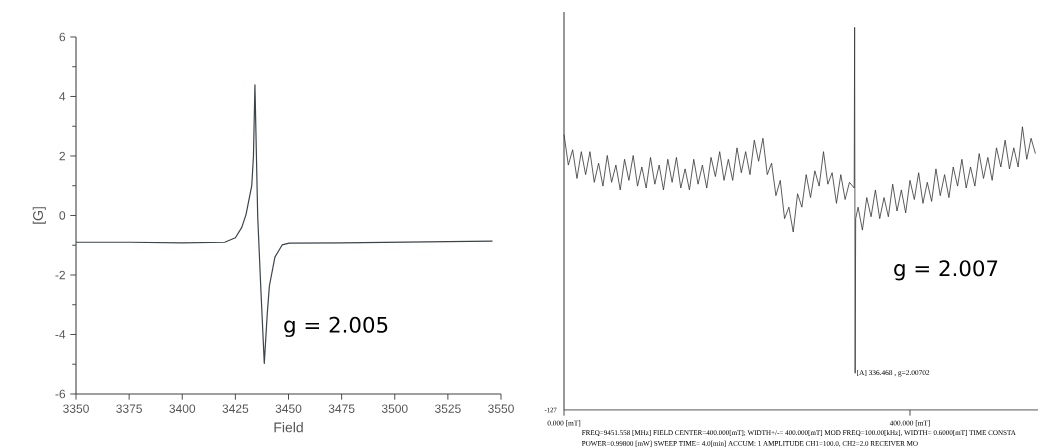 This screenshot has height=448, width=1038. What do you see at coordinates (235, 408) in the screenshot?
I see `x-tick-label: 3425` at bounding box center [235, 408].